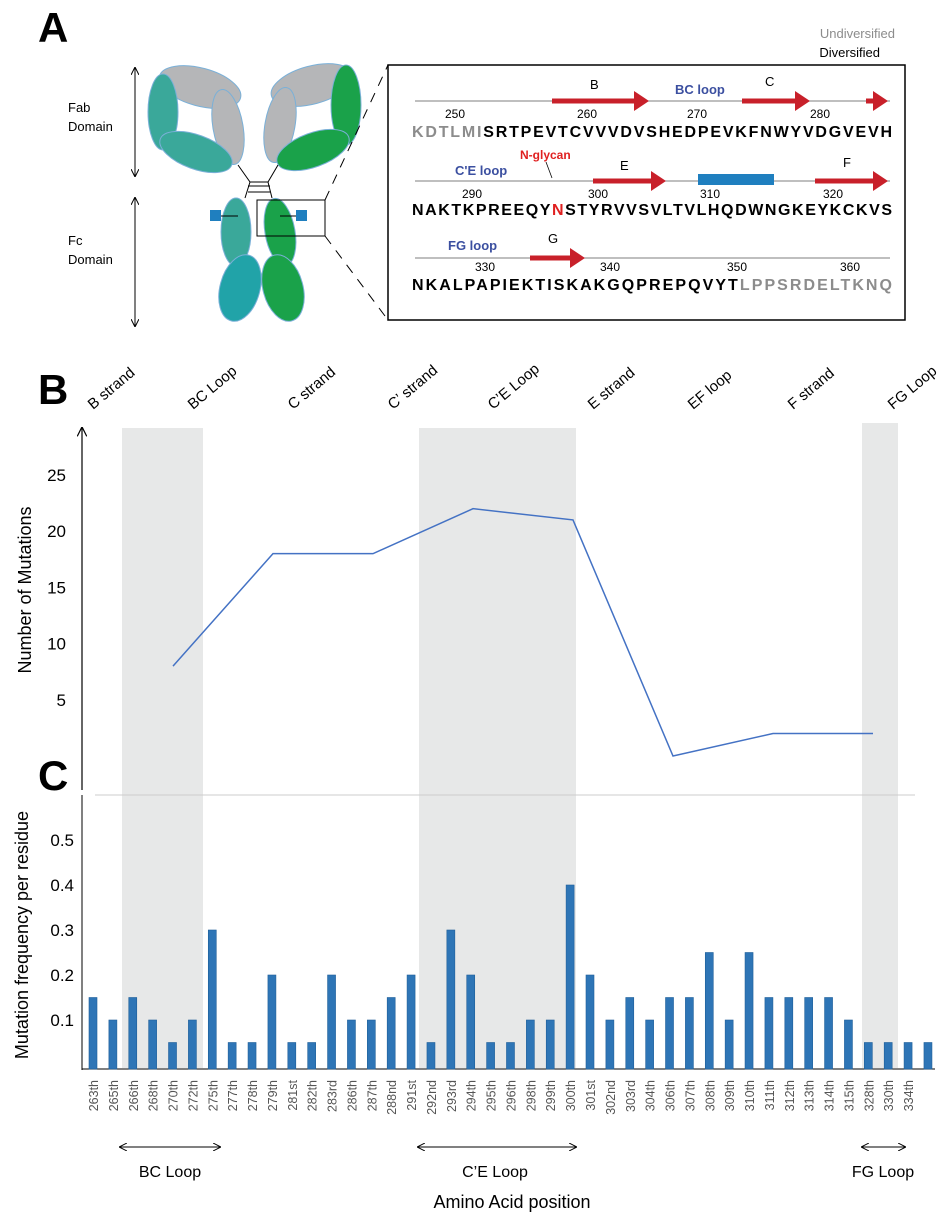 Image resolution: width=939 pixels, height=1216 pixels. Describe the element at coordinates (392, 1097) in the screenshot. I see `x-tick-label: 288nd` at that location.